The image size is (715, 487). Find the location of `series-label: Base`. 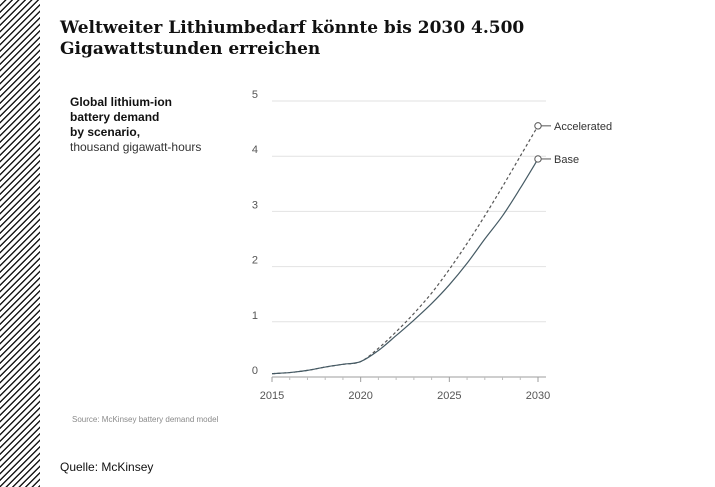

series-label: Base is located at coordinates (566, 160).